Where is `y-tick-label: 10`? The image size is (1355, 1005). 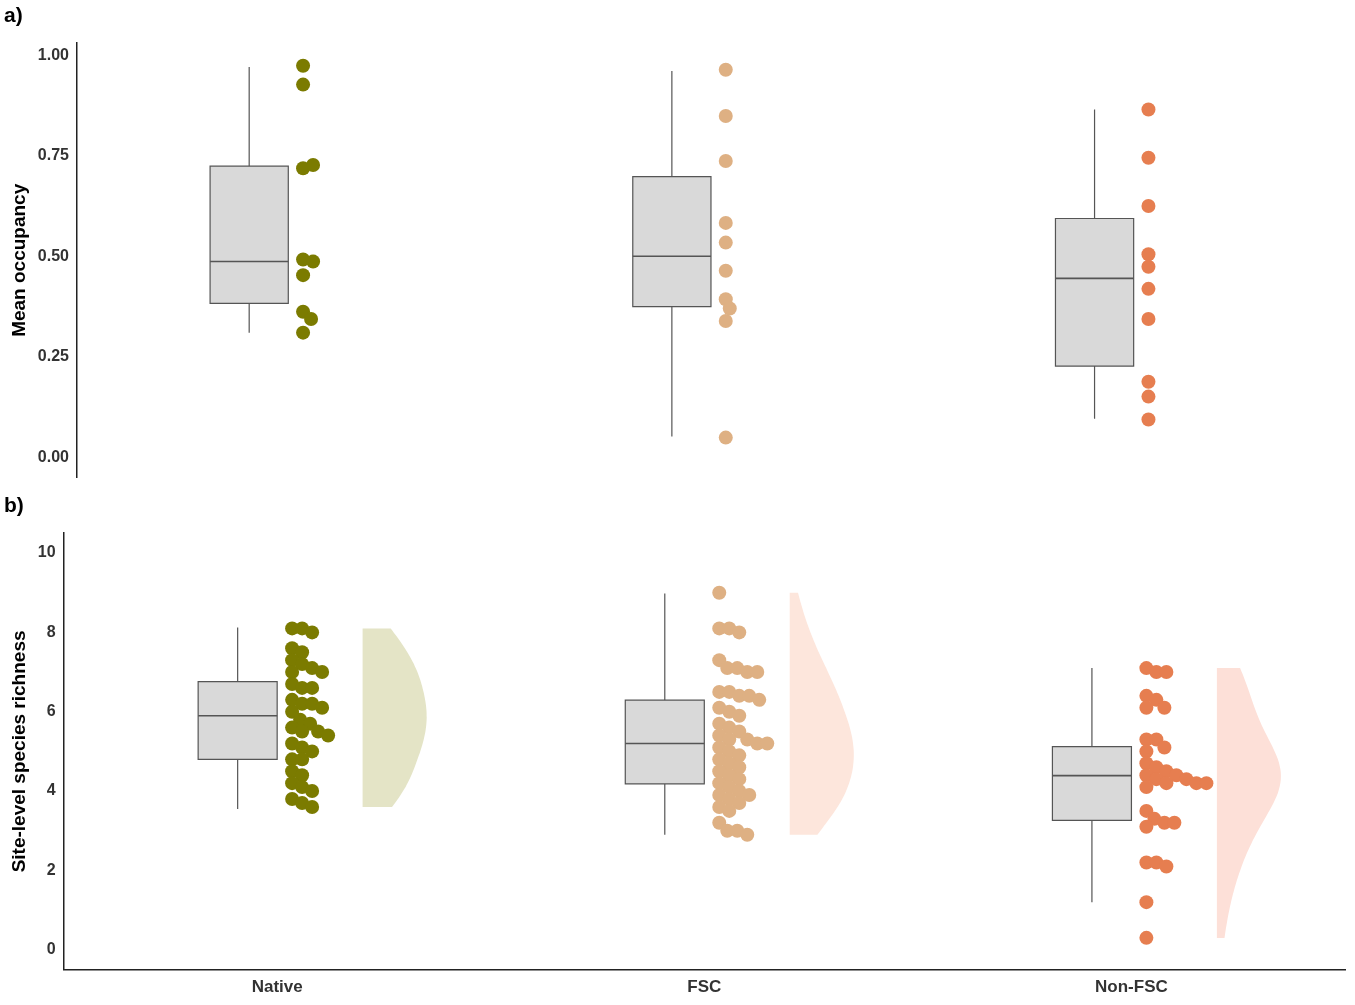 y-tick-label: 10 is located at coordinates (46, 552).